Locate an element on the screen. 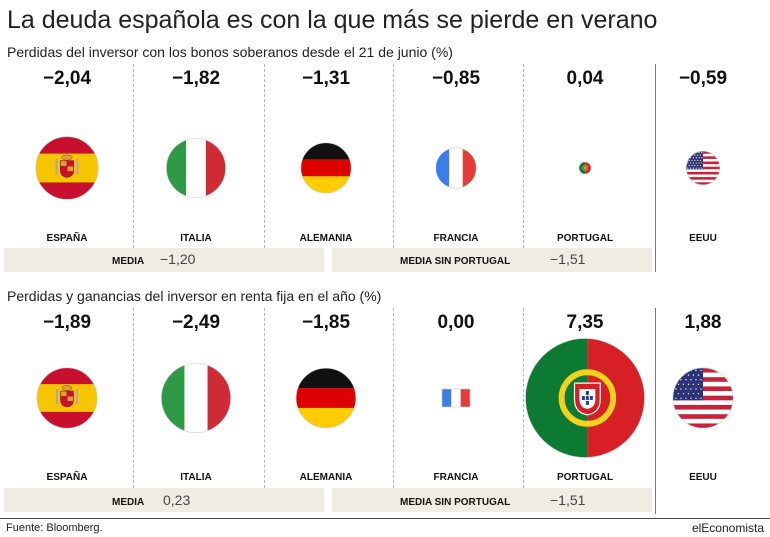  value-label-espana: −2,04 is located at coordinates (67, 78).